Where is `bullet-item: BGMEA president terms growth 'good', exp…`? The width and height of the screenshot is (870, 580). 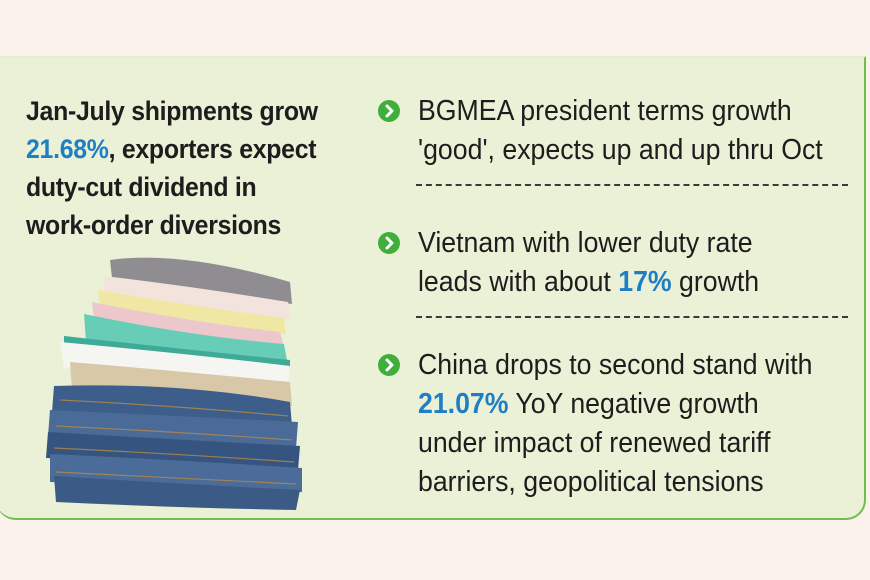 bullet-item: BGMEA president terms growth 'good', exp… is located at coordinates (613, 138).